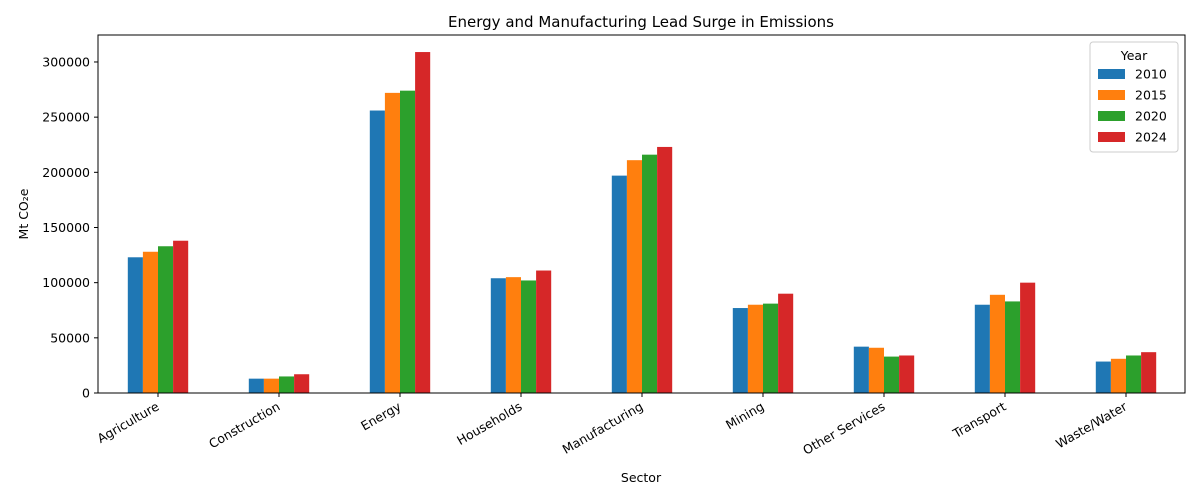  I want to click on x-tick-label: Energy, so click(381, 415).